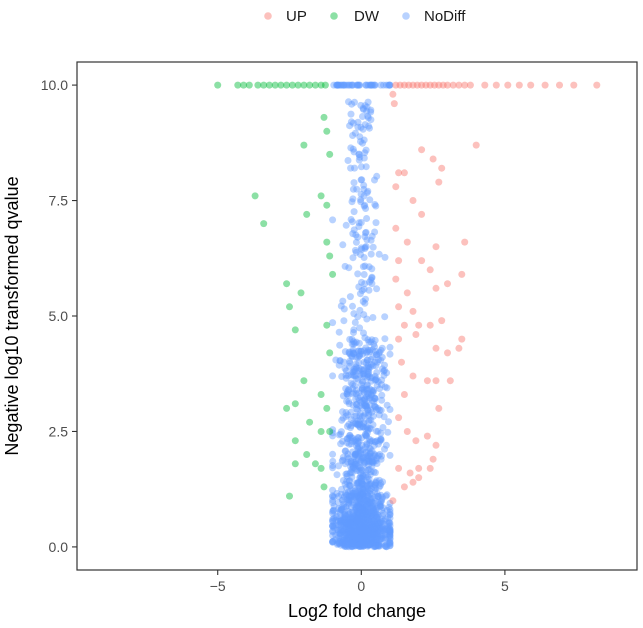 The image size is (643, 628). Describe the element at coordinates (357, 611) in the screenshot. I see `x-axis-title: Log2 fold change` at that location.